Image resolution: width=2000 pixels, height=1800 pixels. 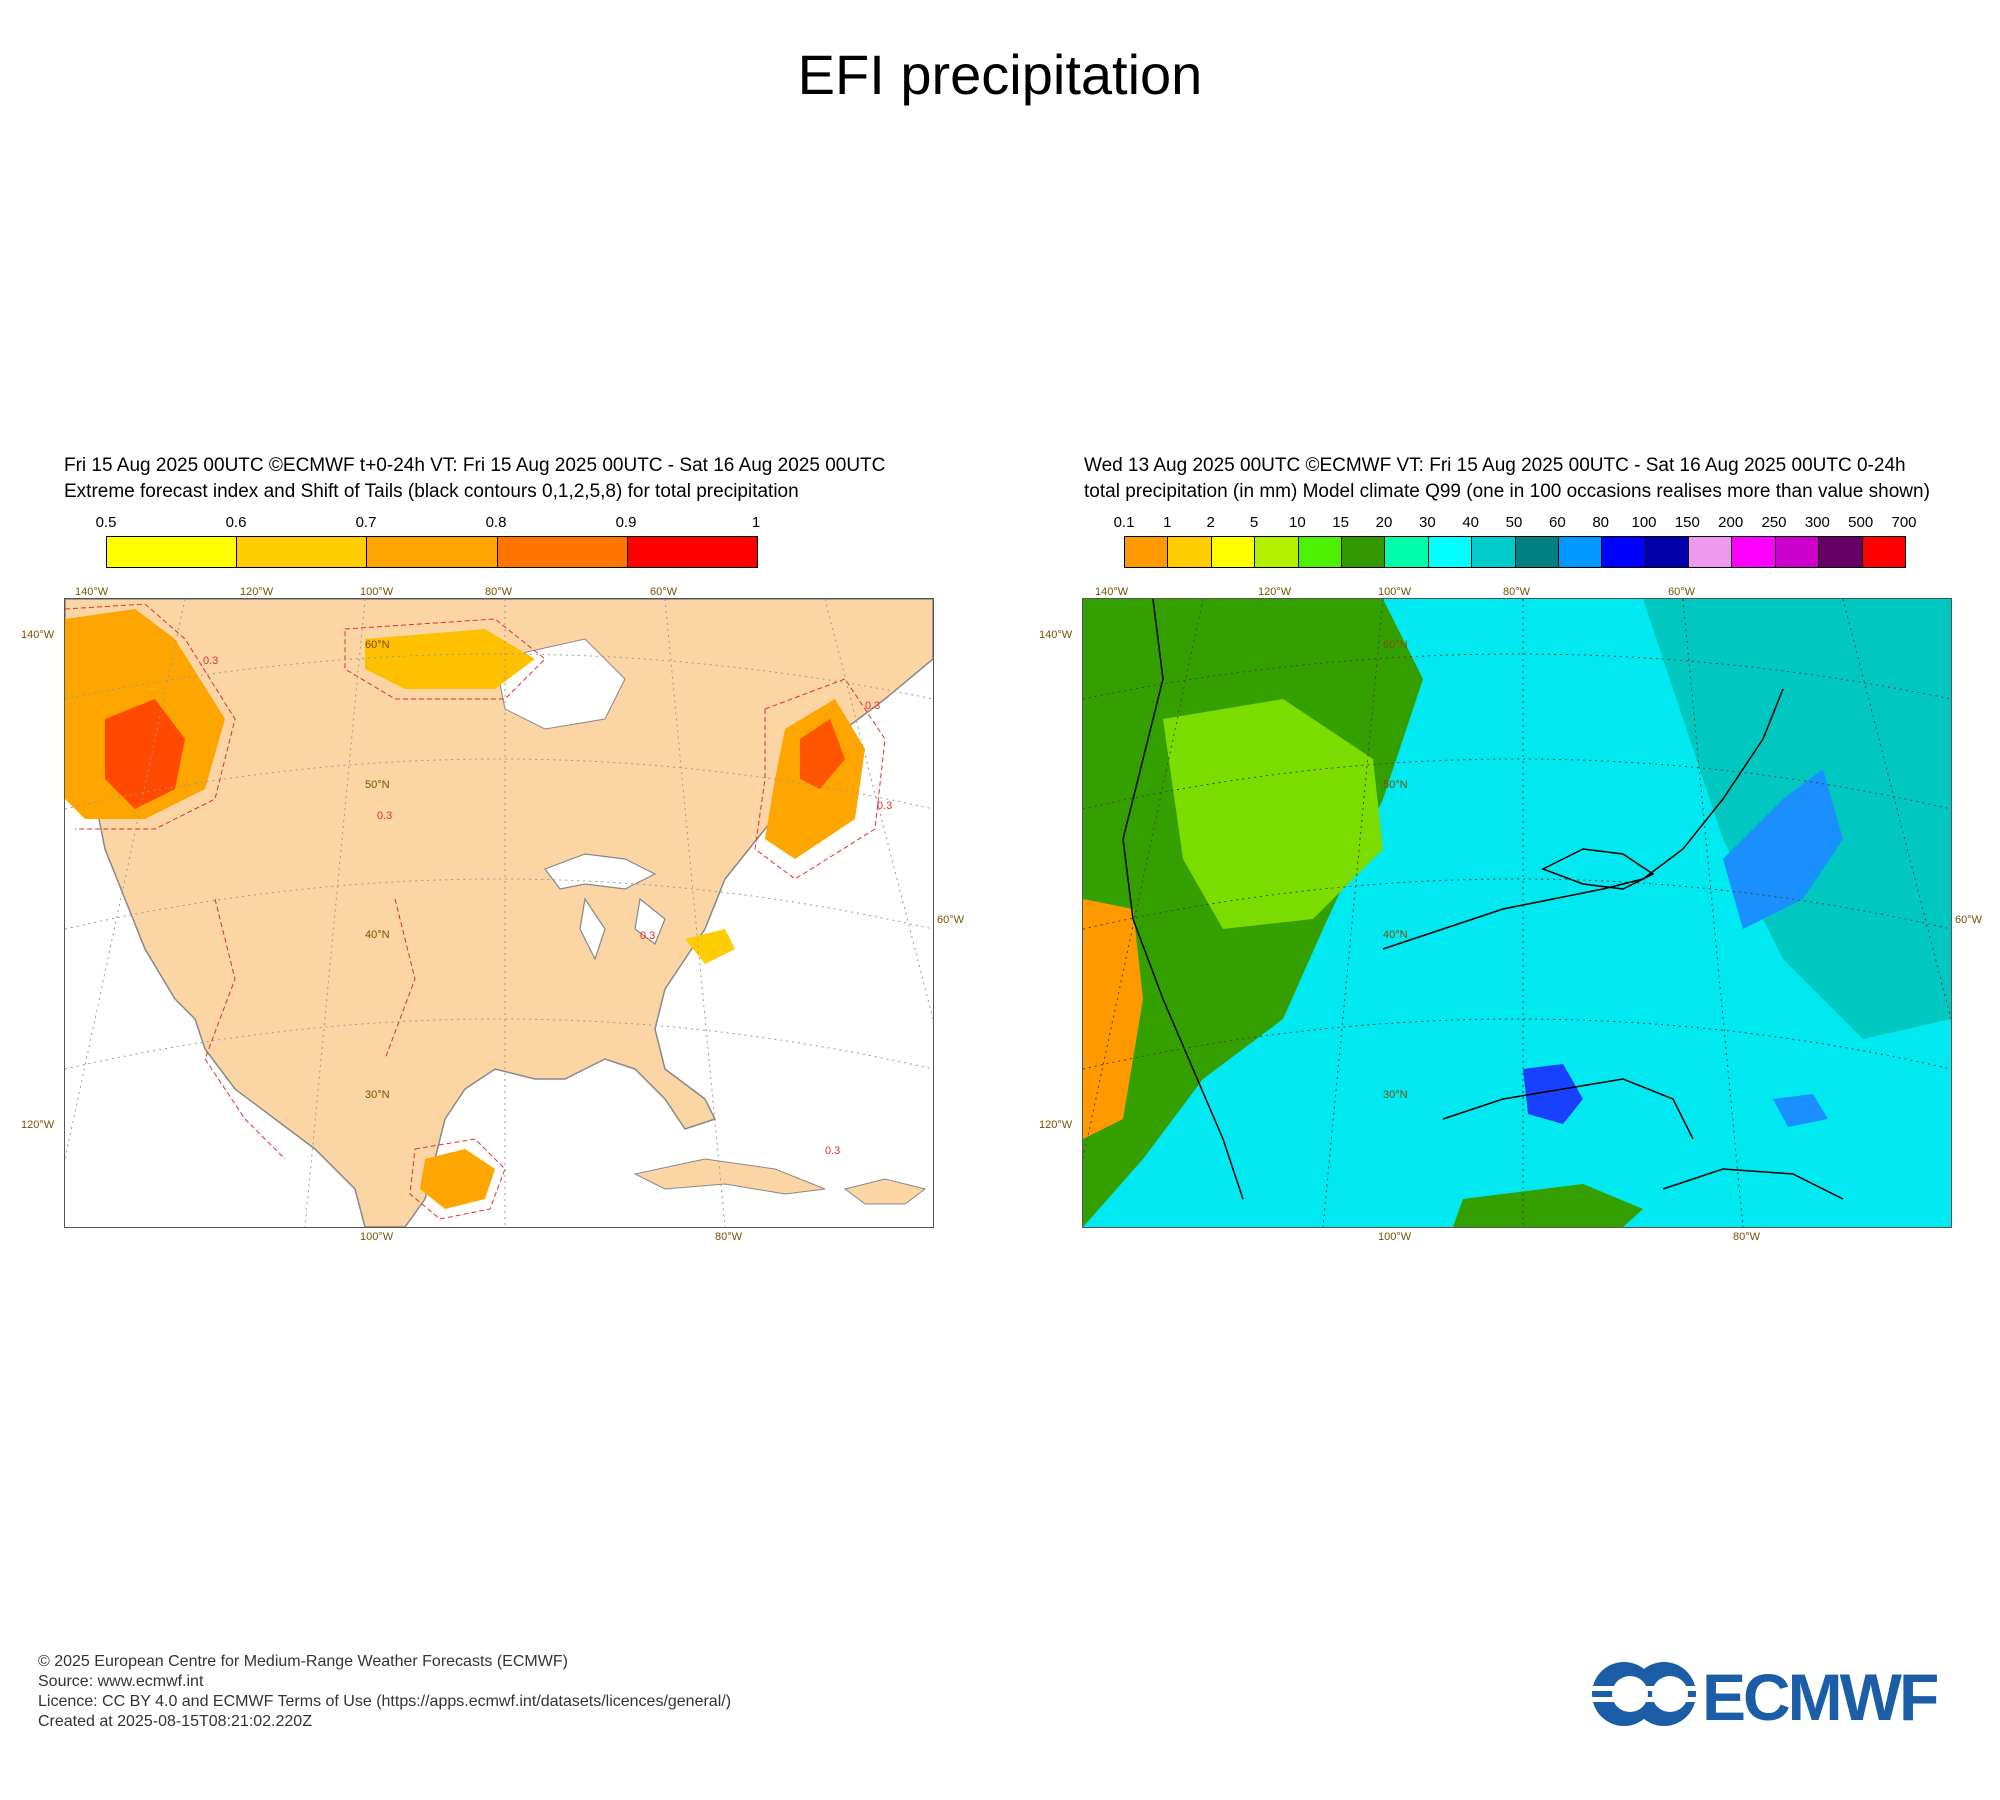 I want to click on efi-colorbar-tick-label: 0.7, so click(x=366, y=522).